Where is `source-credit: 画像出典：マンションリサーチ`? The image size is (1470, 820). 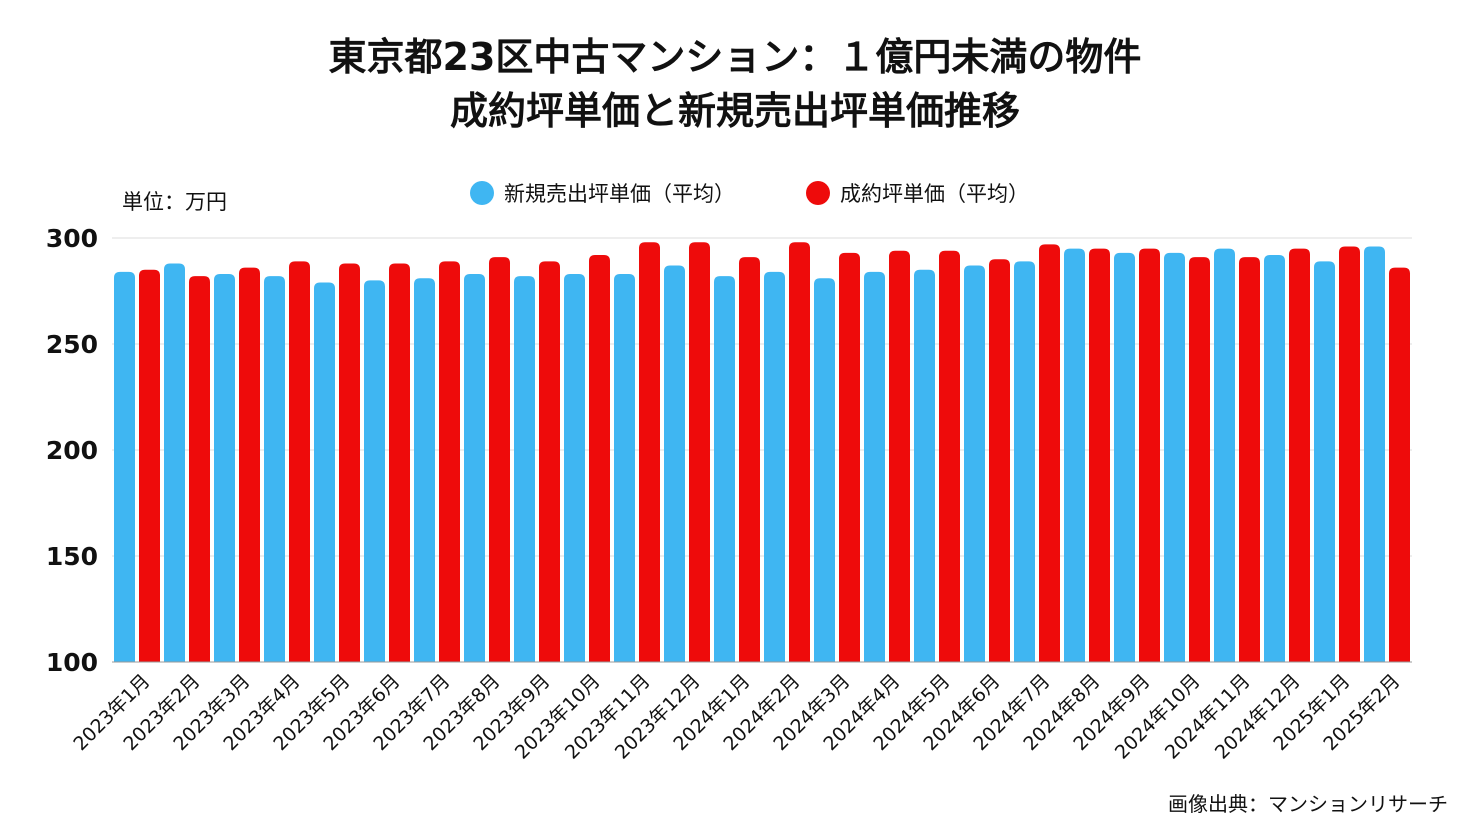 source-credit: 画像出典：マンションリサーチ is located at coordinates (1308, 804).